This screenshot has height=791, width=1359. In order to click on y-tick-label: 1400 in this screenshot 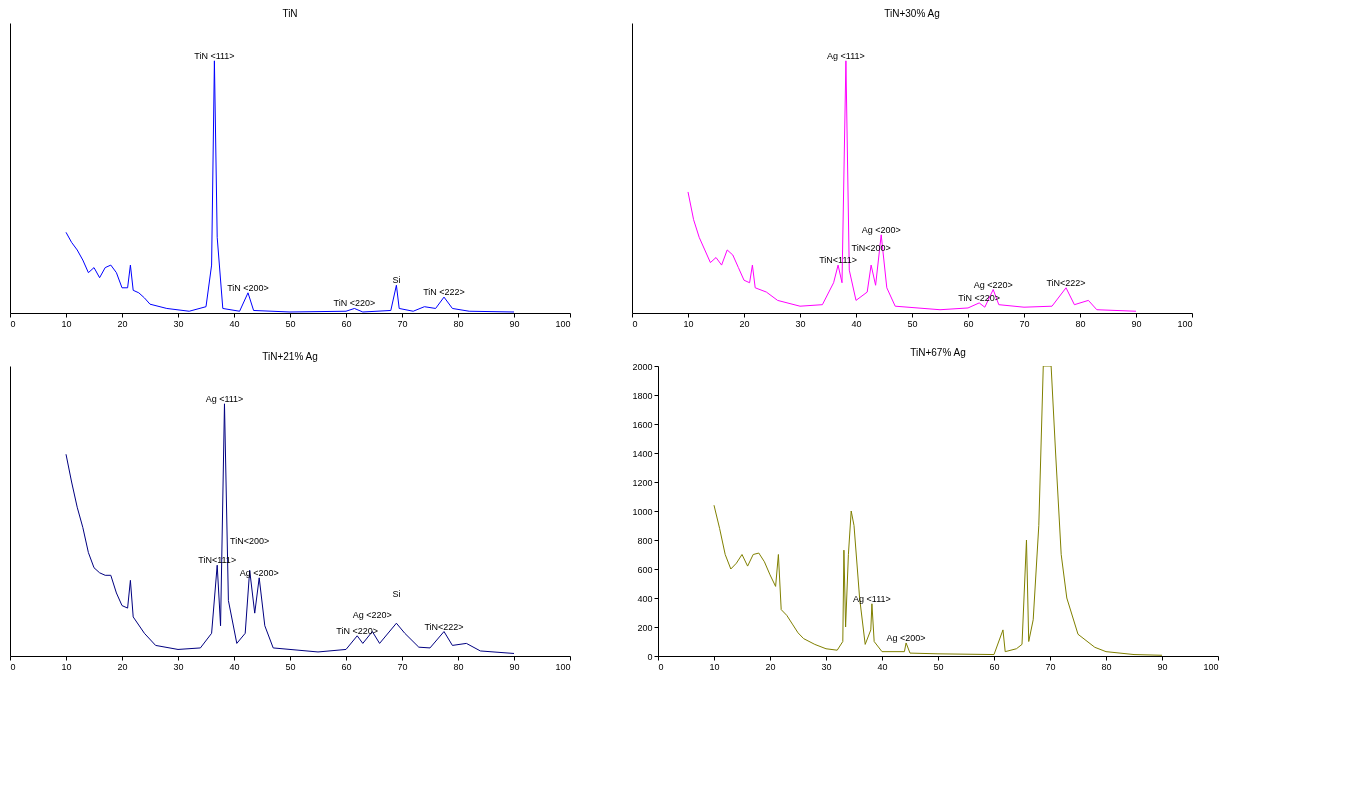, I will do `click(642, 453)`.